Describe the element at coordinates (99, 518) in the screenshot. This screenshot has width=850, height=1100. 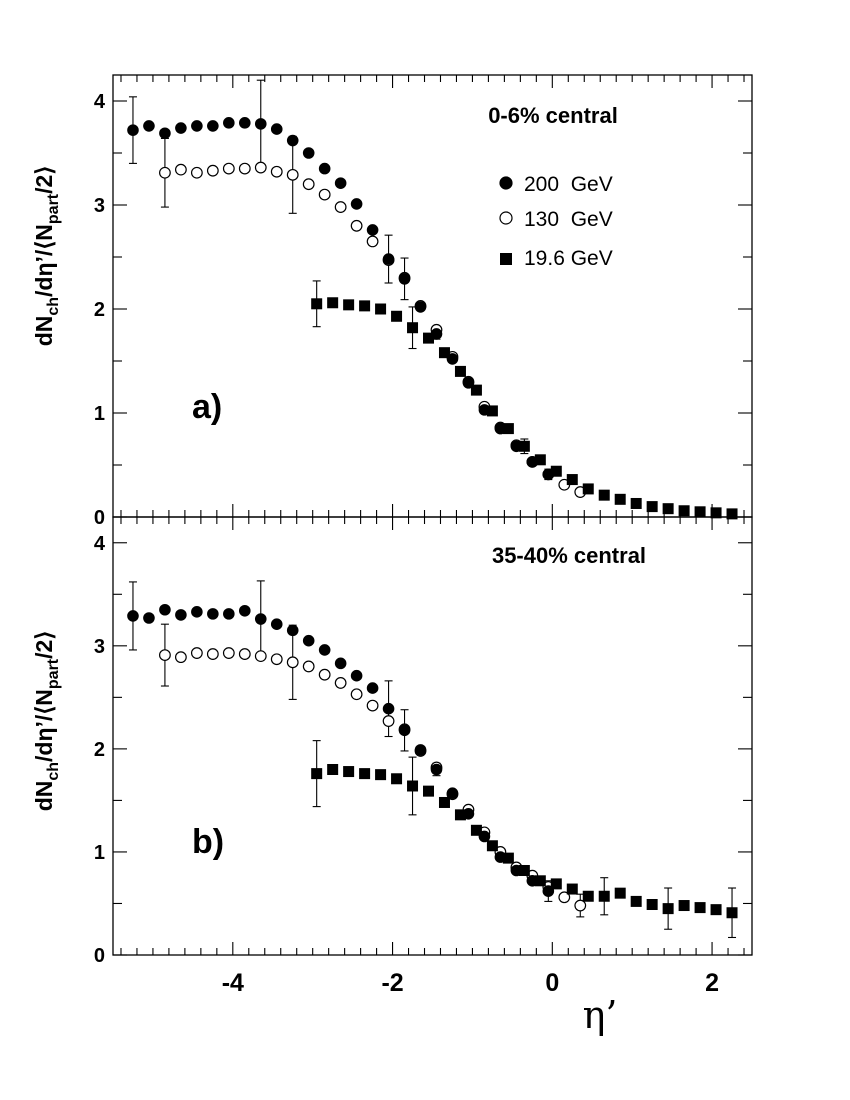
I see `y-tick-label: 0` at that location.